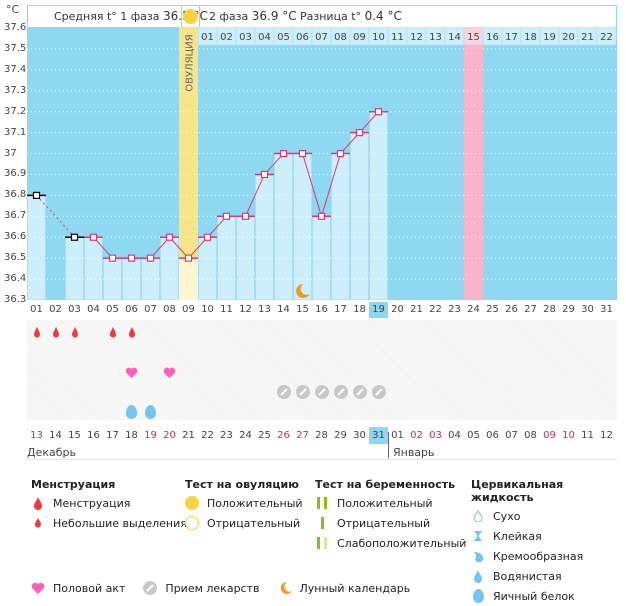 The height and width of the screenshot is (606, 626). I want to click on x-tick-label: 04, so click(93, 309).